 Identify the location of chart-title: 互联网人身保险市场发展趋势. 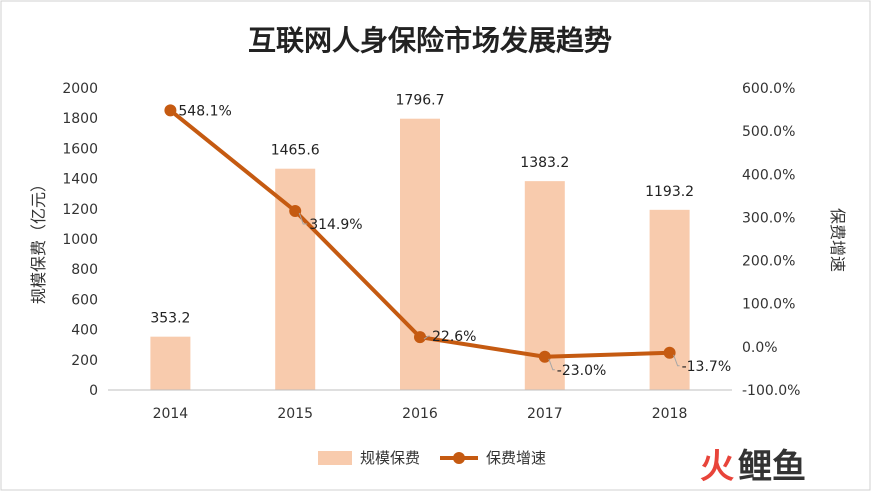
(430, 40).